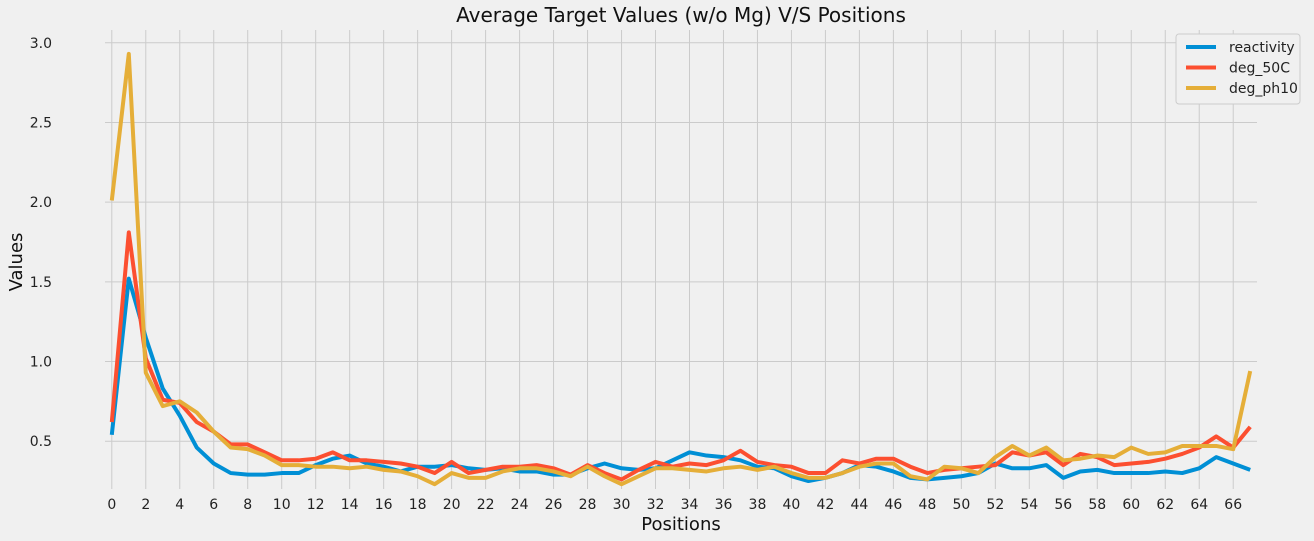  Describe the element at coordinates (1199, 505) in the screenshot. I see `x-tick-label: 64` at that location.